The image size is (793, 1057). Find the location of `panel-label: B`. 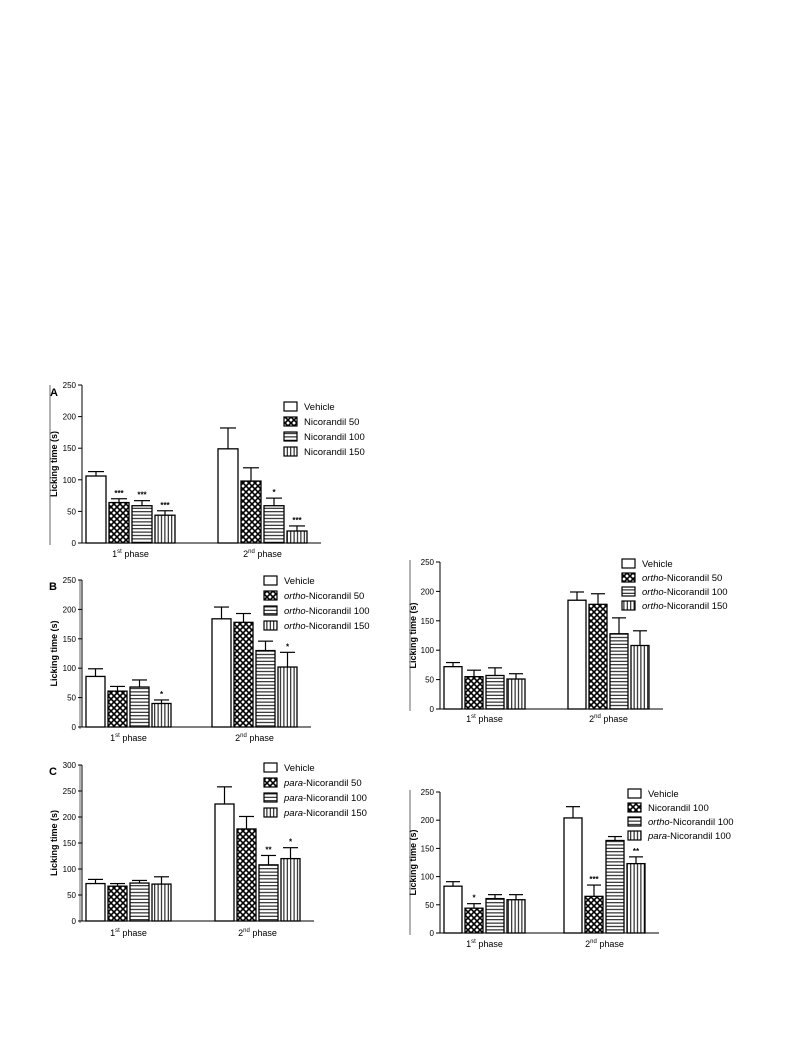

panel-label: B is located at coordinates (53, 587).